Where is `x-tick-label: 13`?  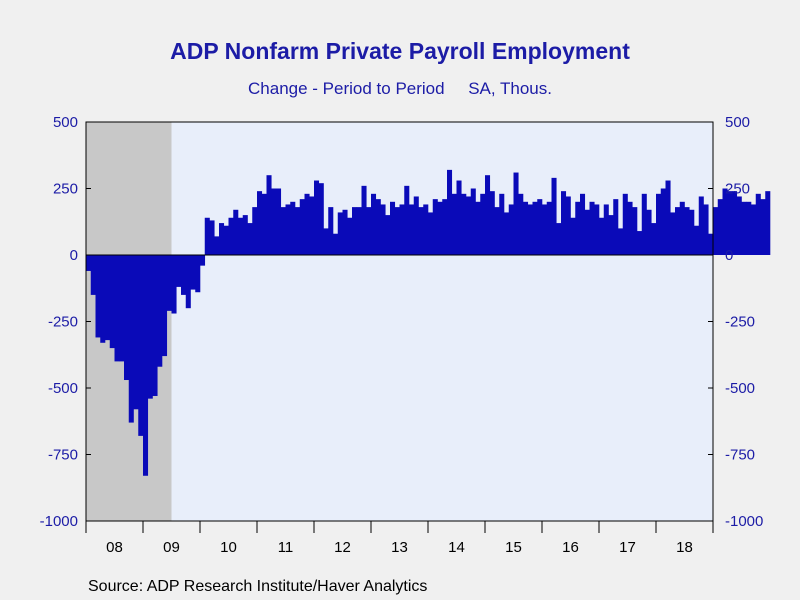 x-tick-label: 13 is located at coordinates (399, 547).